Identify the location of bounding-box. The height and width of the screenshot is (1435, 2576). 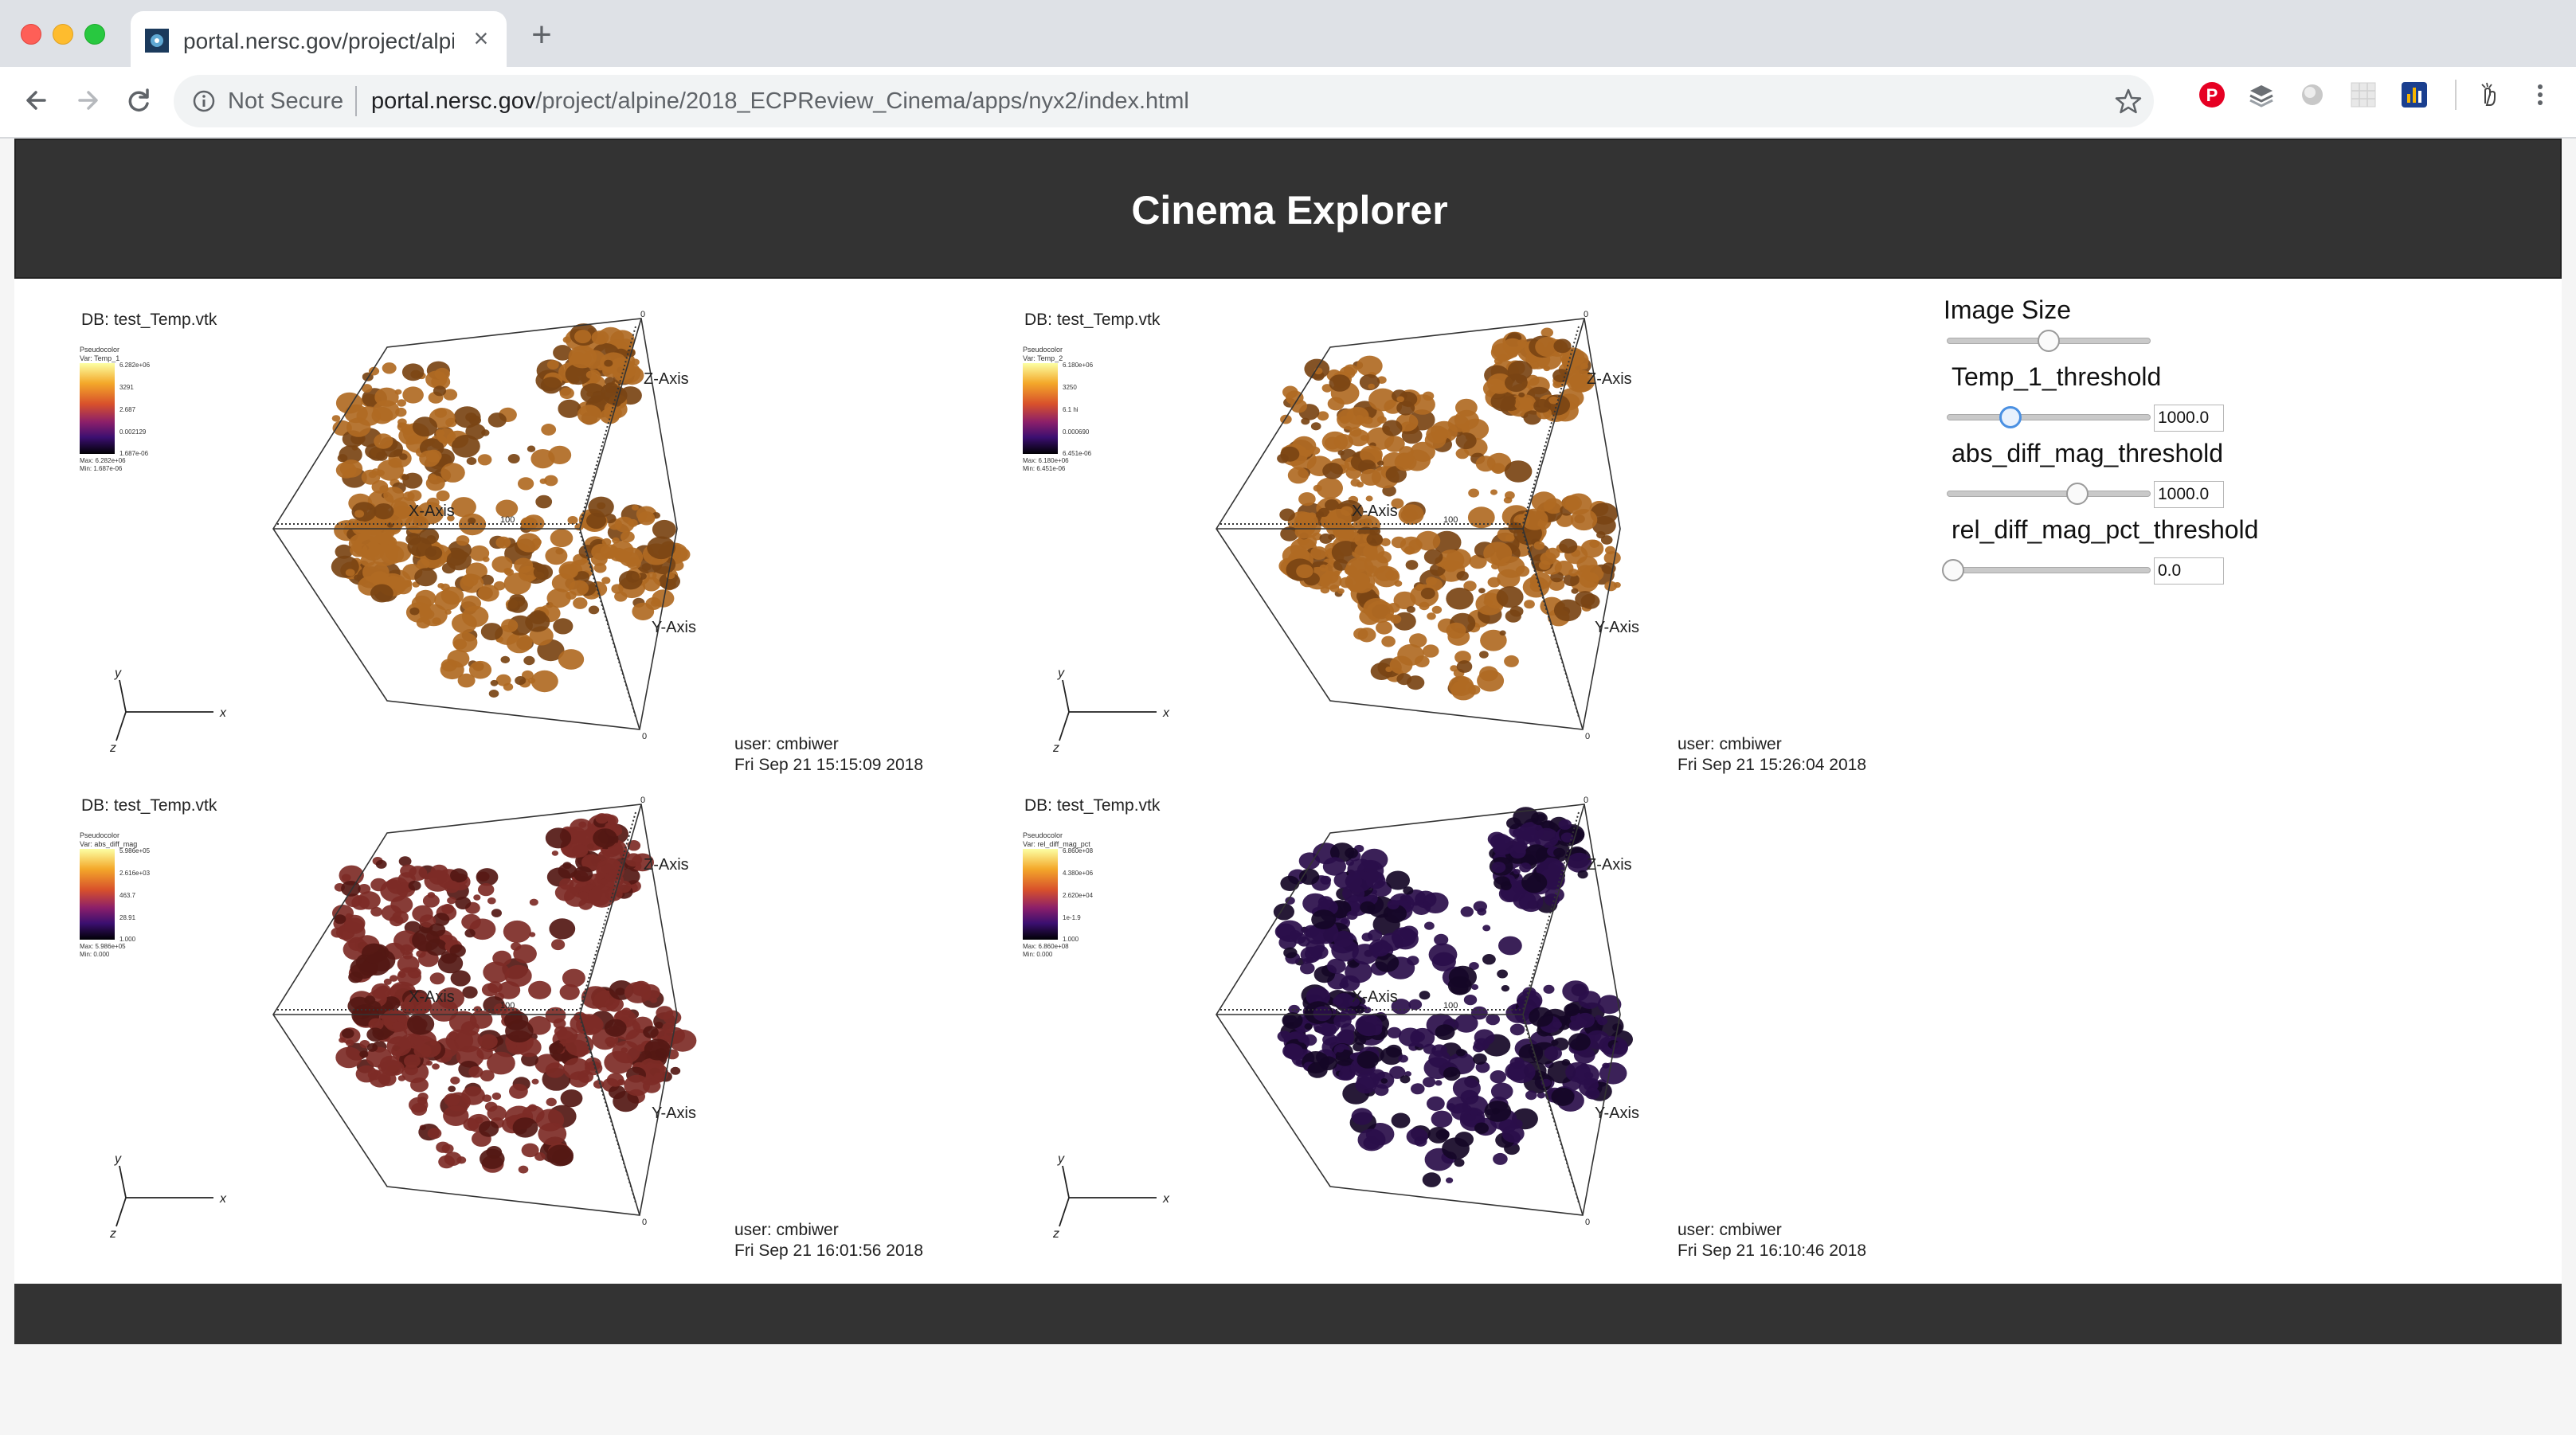
(475, 524).